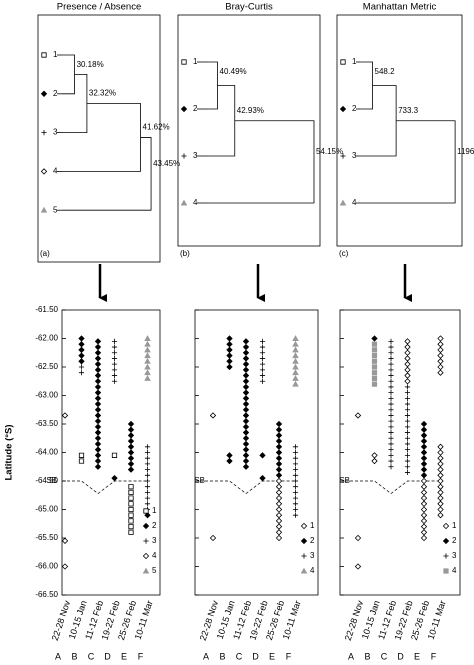 This screenshot has height=665, width=474. Describe the element at coordinates (46, 537) in the screenshot. I see `y-tick-label: -65.50` at that location.